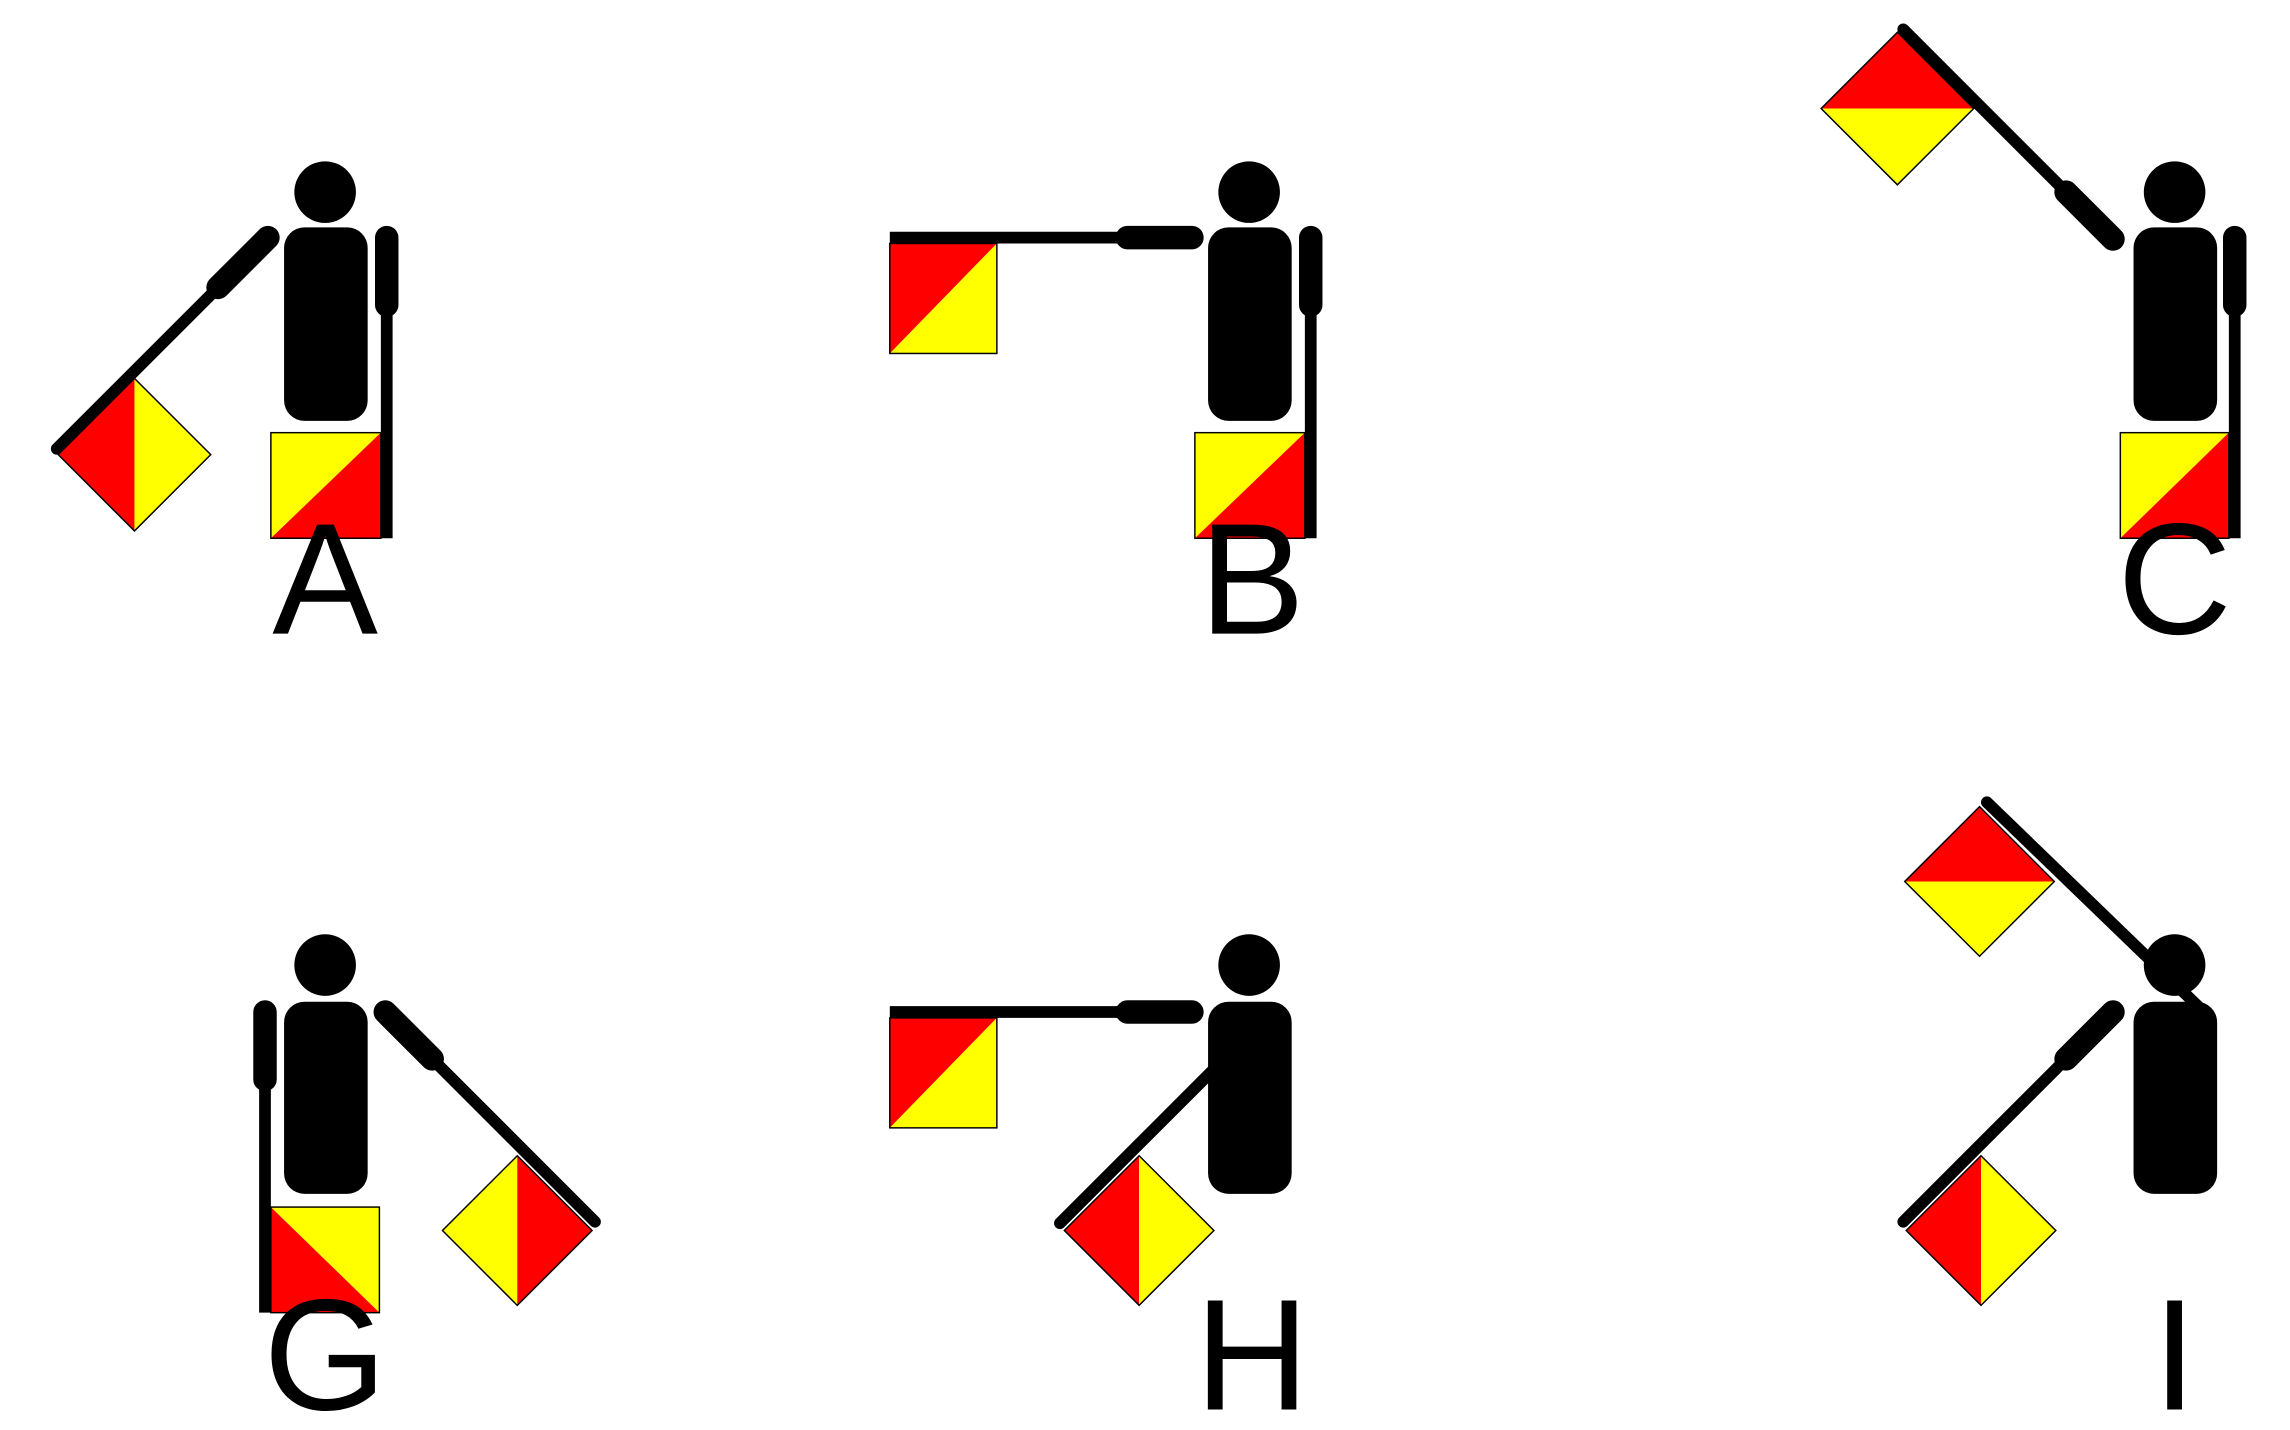 The image size is (2290, 1430). Describe the element at coordinates (1106, 414) in the screenshot. I see `signal-b: B` at that location.